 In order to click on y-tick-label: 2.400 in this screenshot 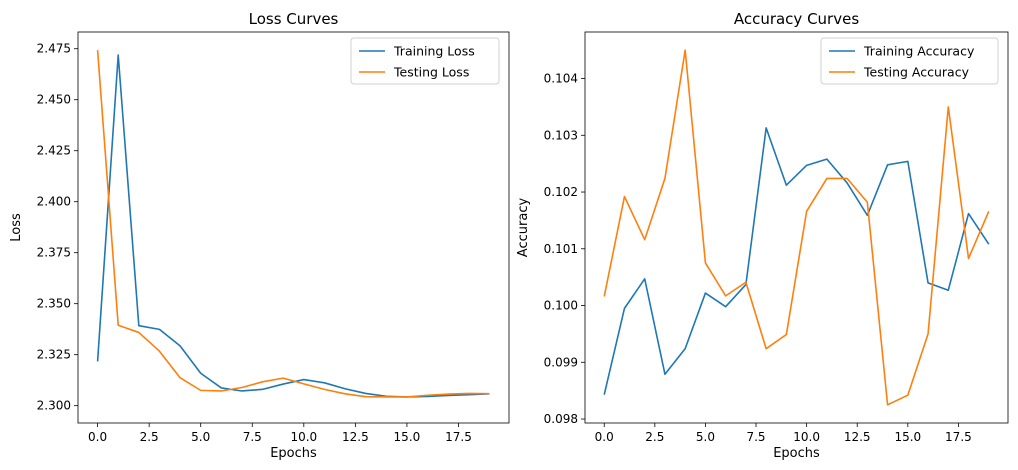, I will do `click(54, 202)`.